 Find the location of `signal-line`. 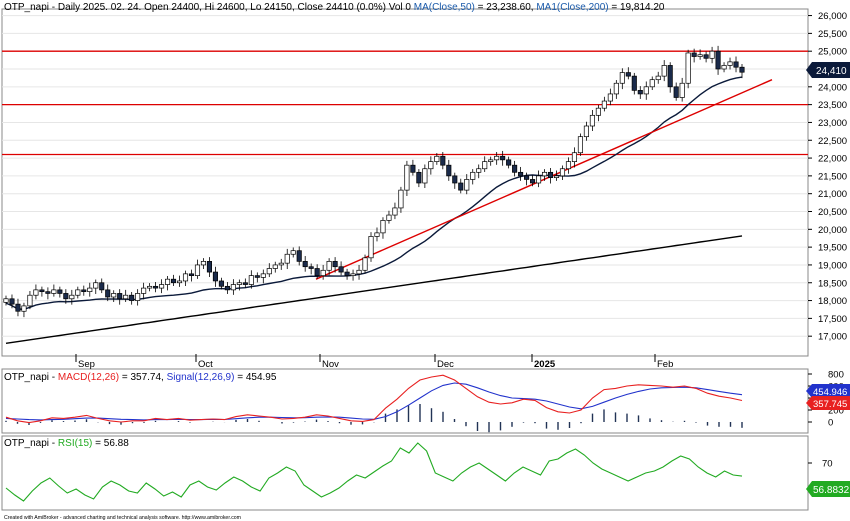

signal-line is located at coordinates (374, 401).